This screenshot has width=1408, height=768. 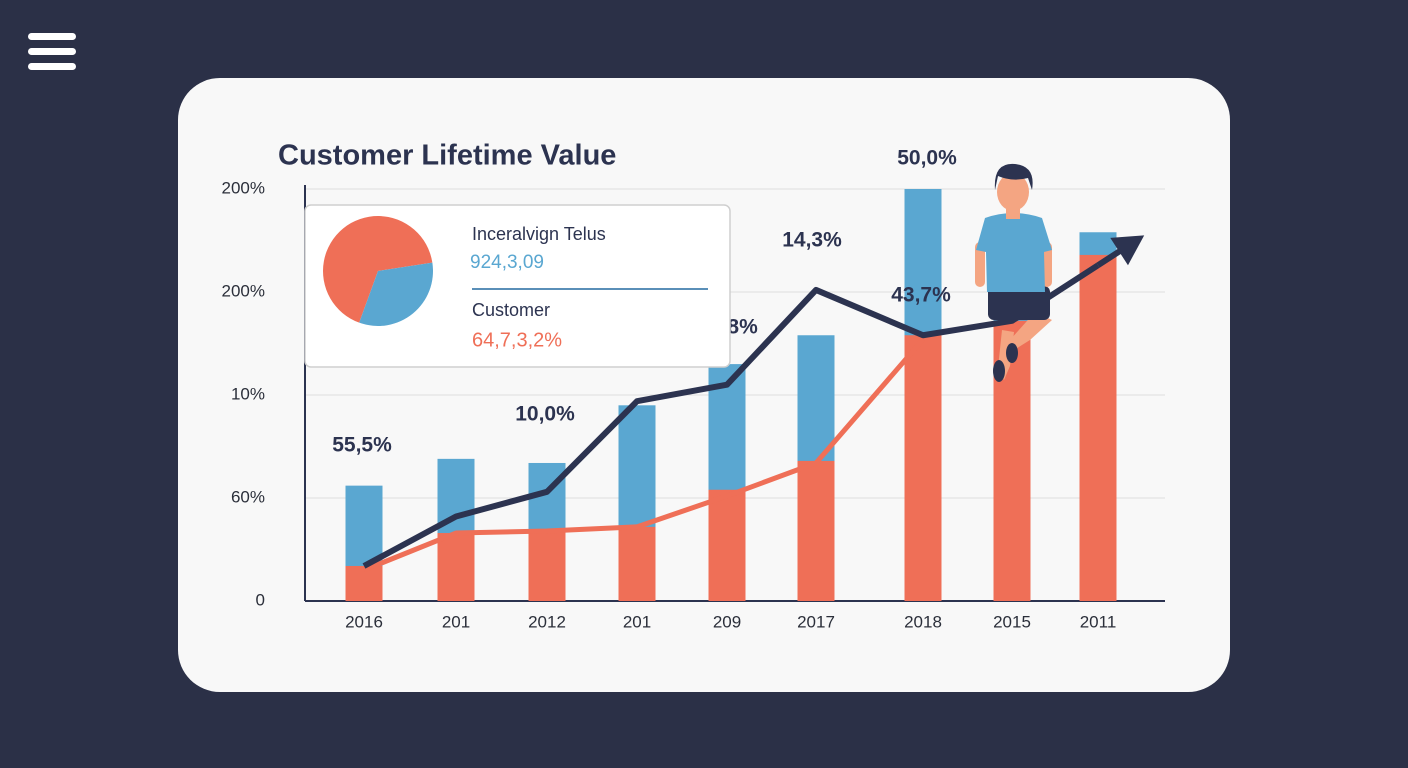 What do you see at coordinates (547, 621) in the screenshot?
I see `x-tick-label: 2012` at bounding box center [547, 621].